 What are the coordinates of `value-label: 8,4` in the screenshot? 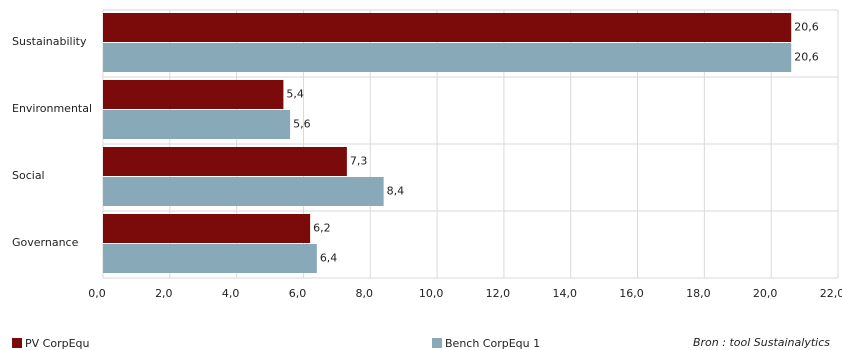 It's located at (396, 191).